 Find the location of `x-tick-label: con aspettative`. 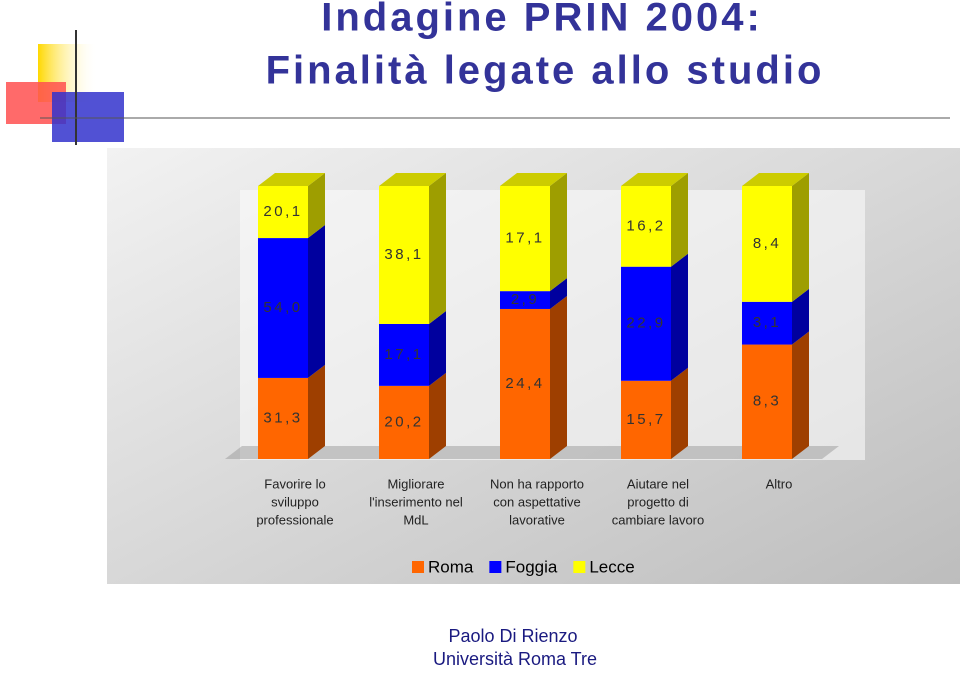

x-tick-label: con aspettative is located at coordinates (536, 501).